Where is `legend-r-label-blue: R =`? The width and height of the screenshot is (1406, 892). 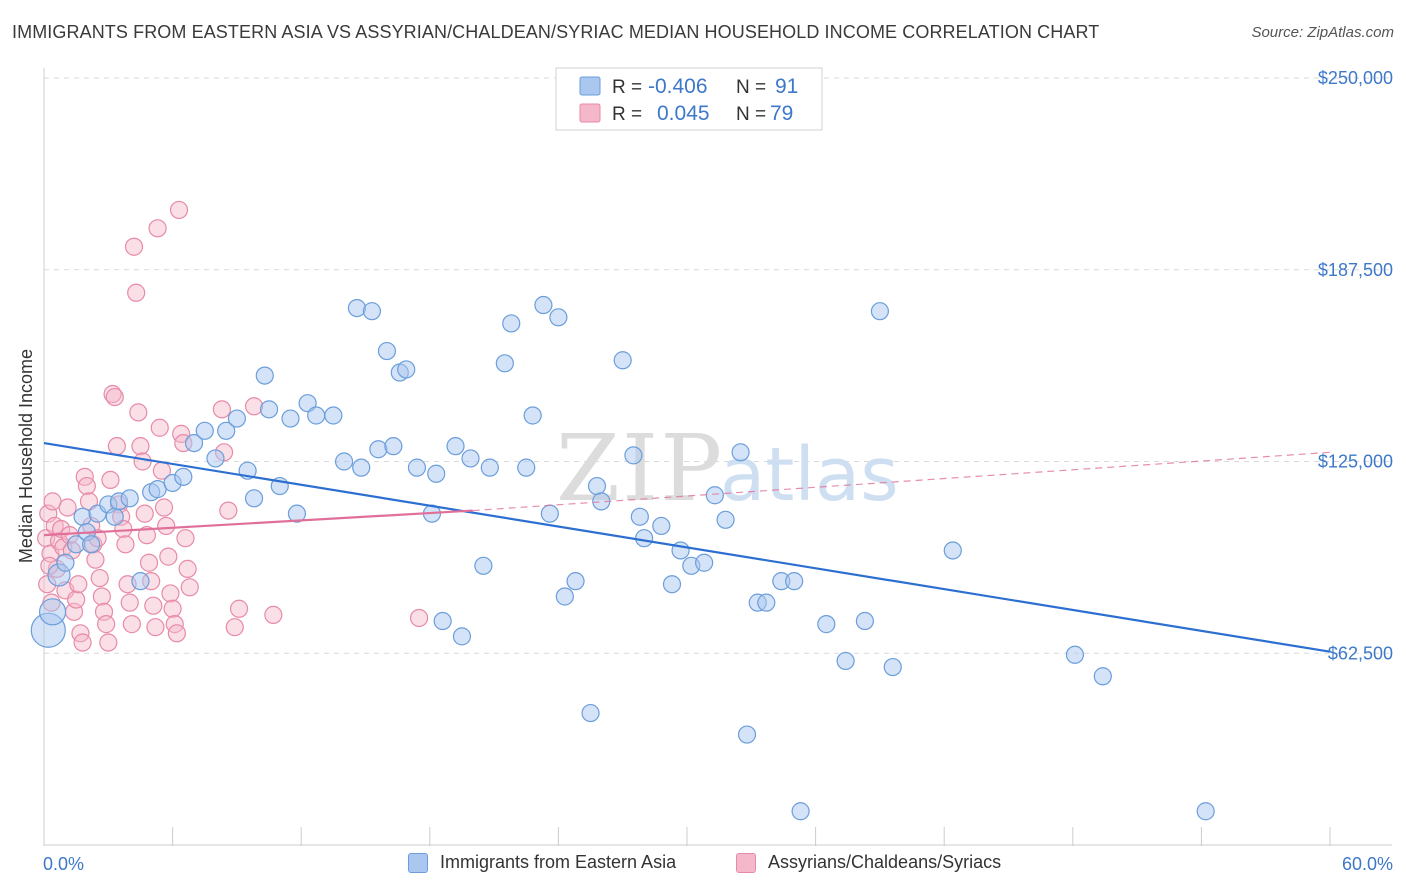
legend-r-label-blue: R = is located at coordinates (627, 87).